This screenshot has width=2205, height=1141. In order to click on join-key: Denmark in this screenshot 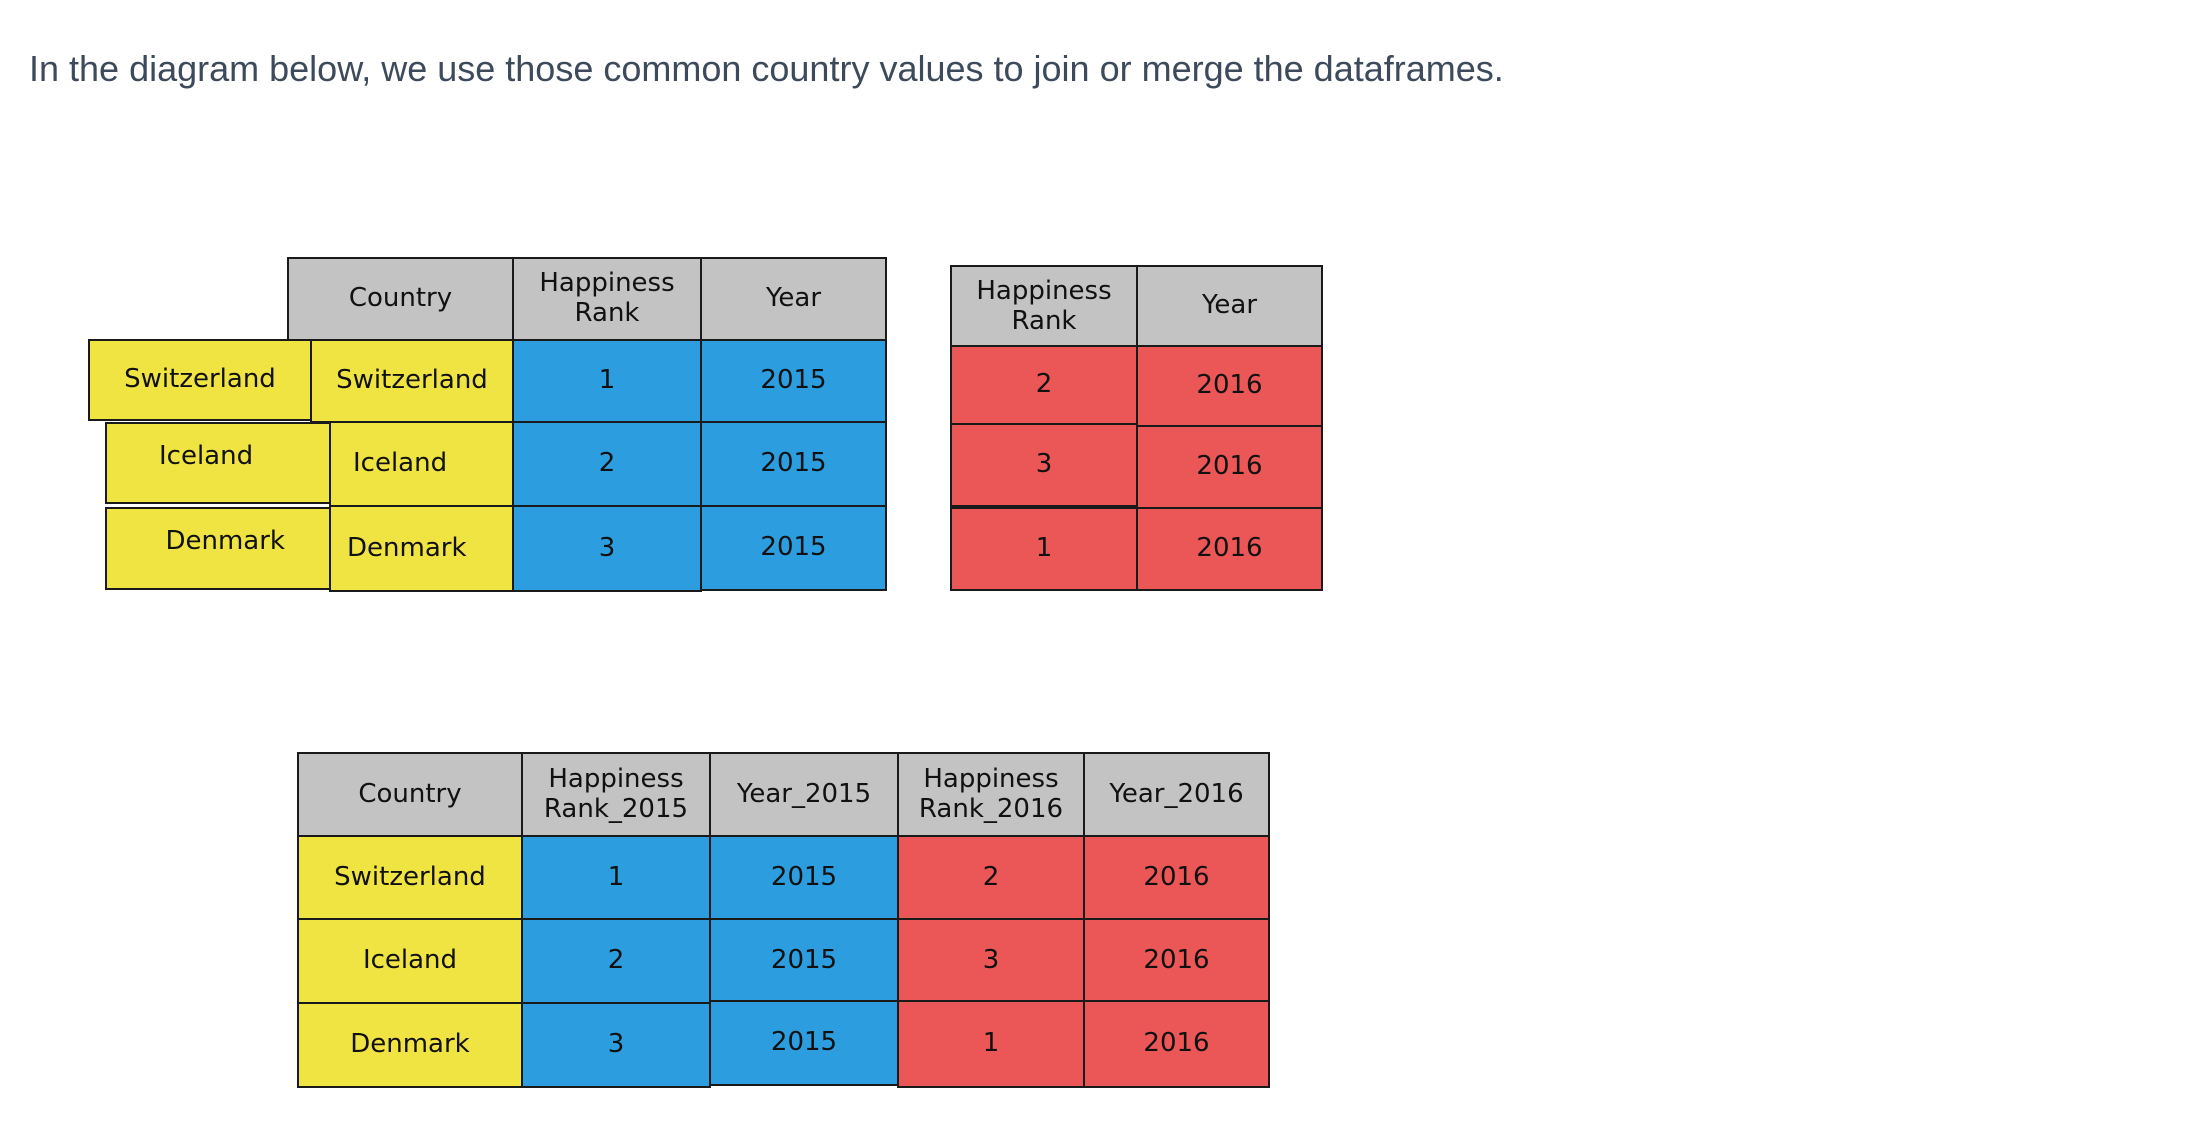, I will do `click(218, 548)`.